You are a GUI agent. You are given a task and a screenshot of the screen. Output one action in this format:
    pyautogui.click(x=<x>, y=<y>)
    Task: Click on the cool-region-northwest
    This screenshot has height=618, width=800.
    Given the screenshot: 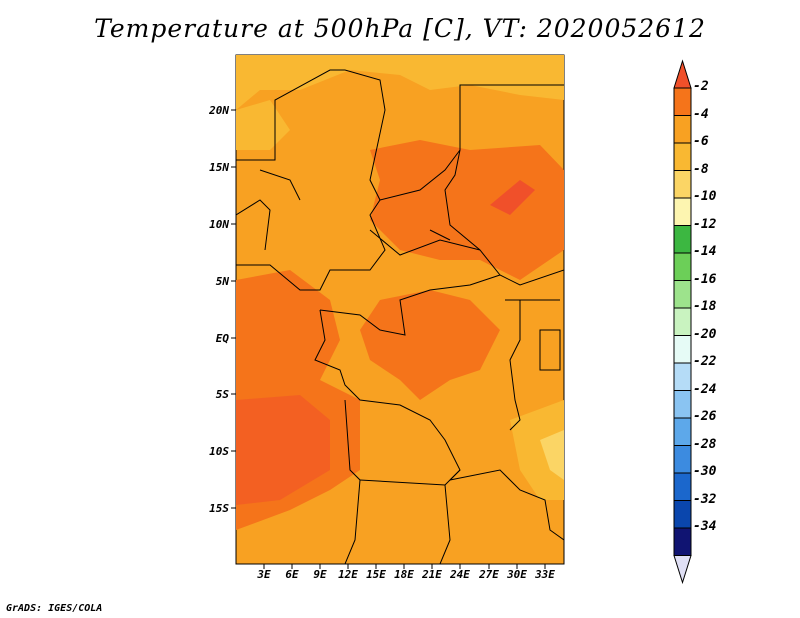 What is the action you would take?
    pyautogui.click(x=263, y=125)
    